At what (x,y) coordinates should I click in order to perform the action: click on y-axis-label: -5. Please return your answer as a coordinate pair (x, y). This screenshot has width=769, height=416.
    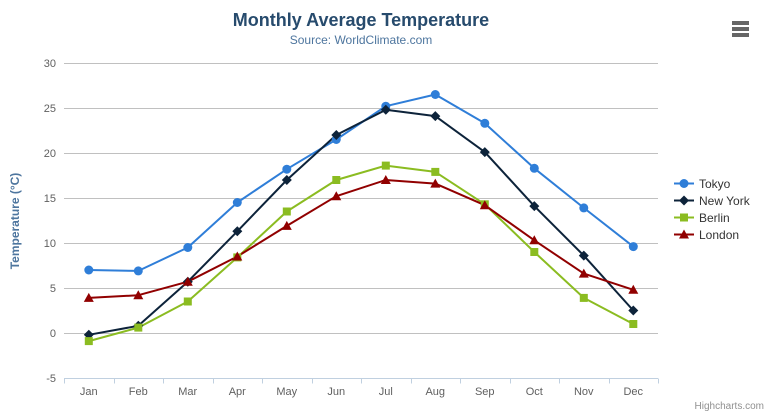
    Looking at the image, I should click on (51, 379).